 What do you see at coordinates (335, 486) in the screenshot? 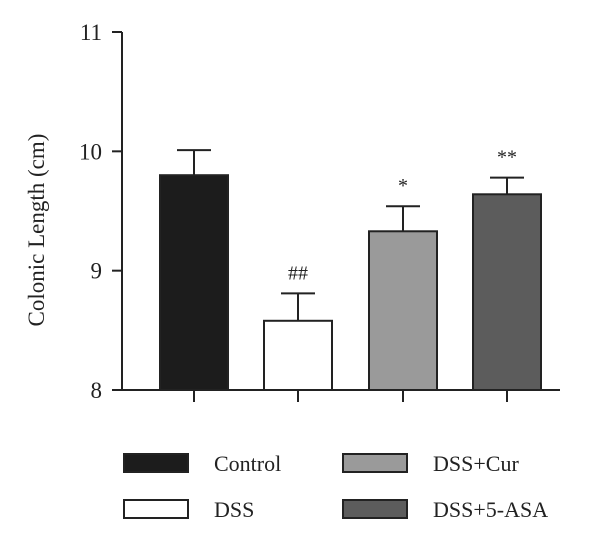
I see `legend: Control DSS DSS+Cur DSS+5-ASA` at bounding box center [335, 486].